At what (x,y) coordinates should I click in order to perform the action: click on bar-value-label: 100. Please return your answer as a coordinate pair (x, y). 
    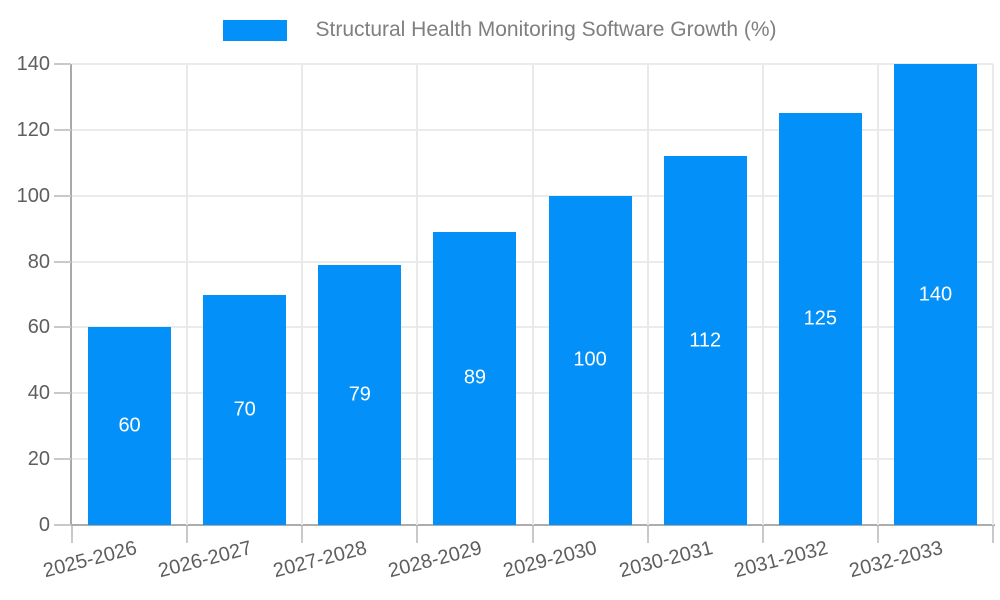
    Looking at the image, I should click on (590, 359).